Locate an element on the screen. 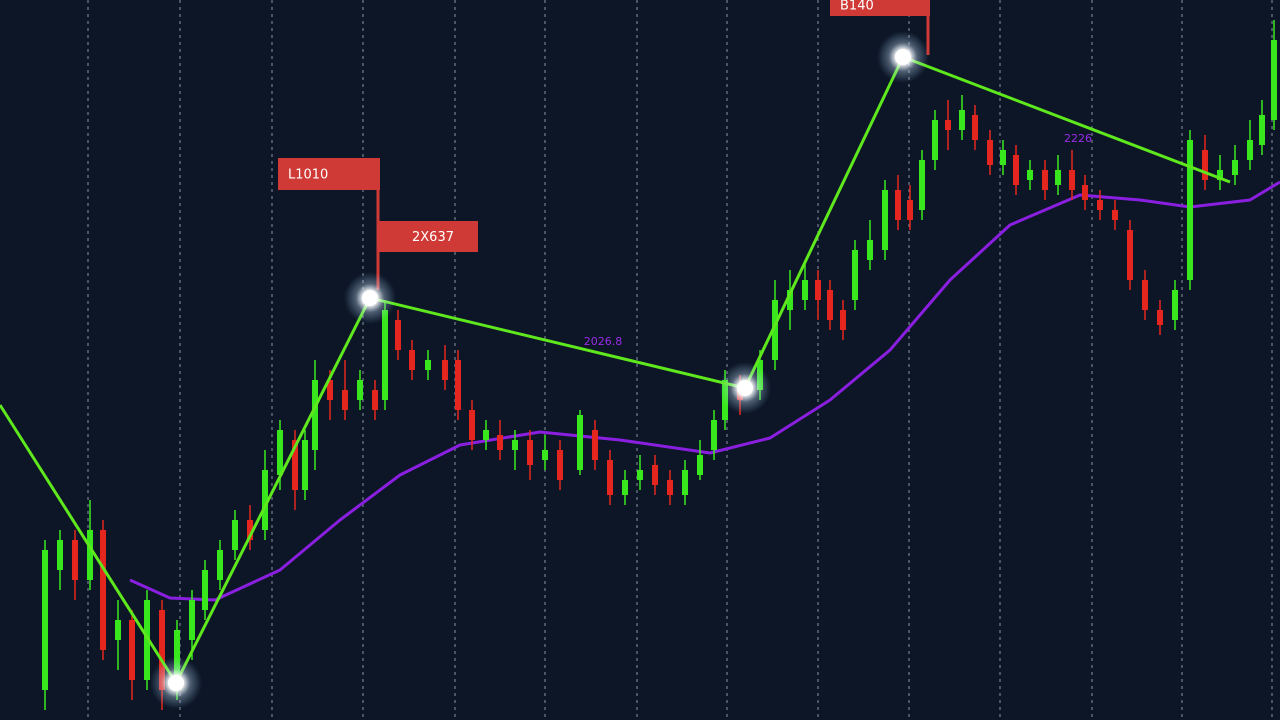 Image resolution: width=1280 pixels, height=720 pixels. flag-label: 2X637 is located at coordinates (433, 237).